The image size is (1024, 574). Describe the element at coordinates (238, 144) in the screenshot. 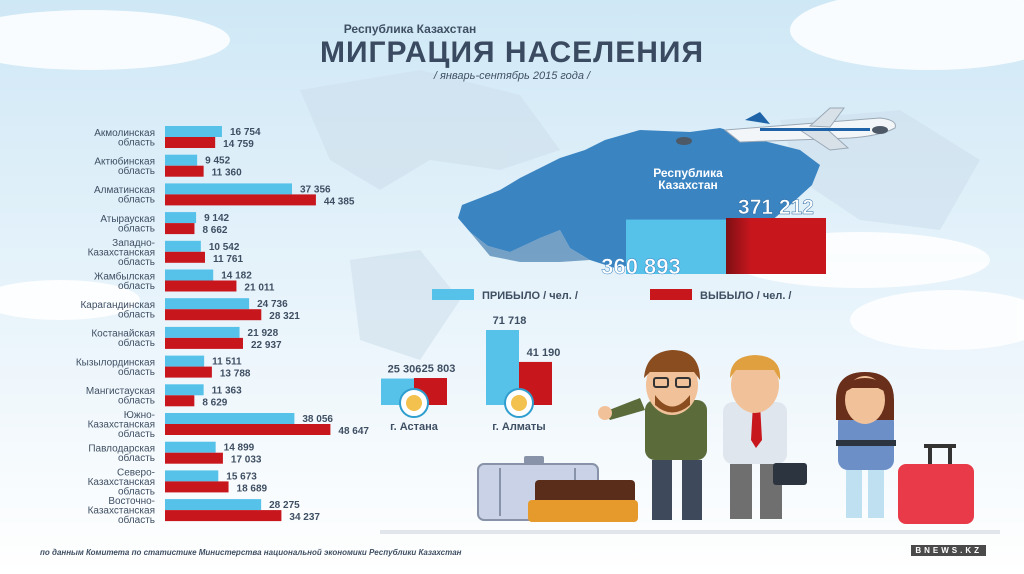

I see `data-label-departed: 14 759` at that location.